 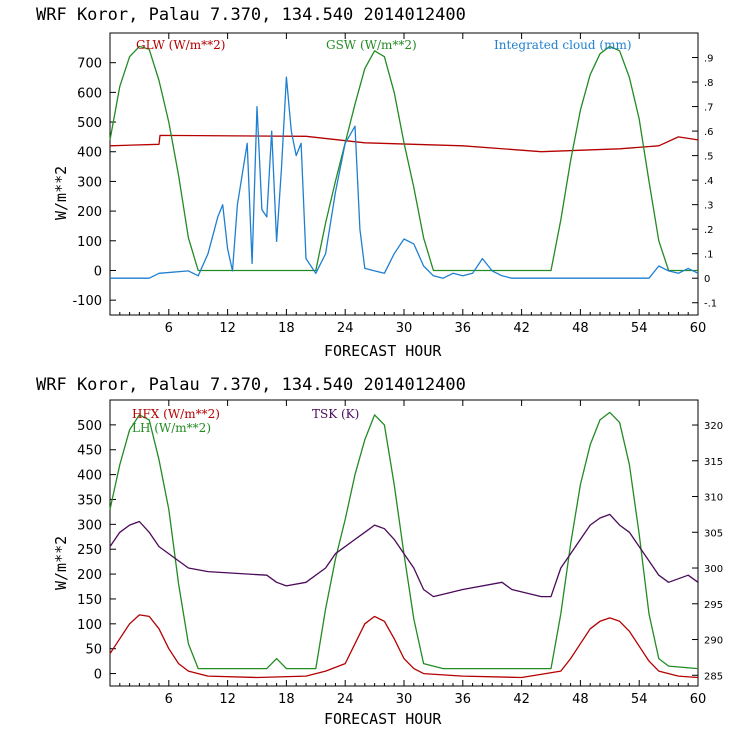 What do you see at coordinates (404, 555) in the screenshot?
I see `series-line-tsk` at bounding box center [404, 555].